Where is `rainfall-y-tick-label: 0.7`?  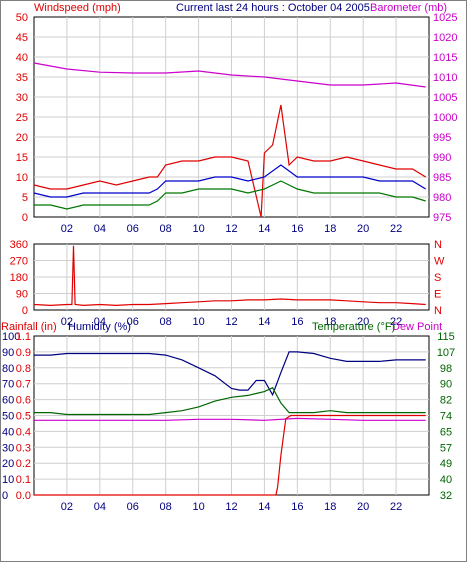
rainfall-y-tick-label: 0.7 is located at coordinates (23, 385).